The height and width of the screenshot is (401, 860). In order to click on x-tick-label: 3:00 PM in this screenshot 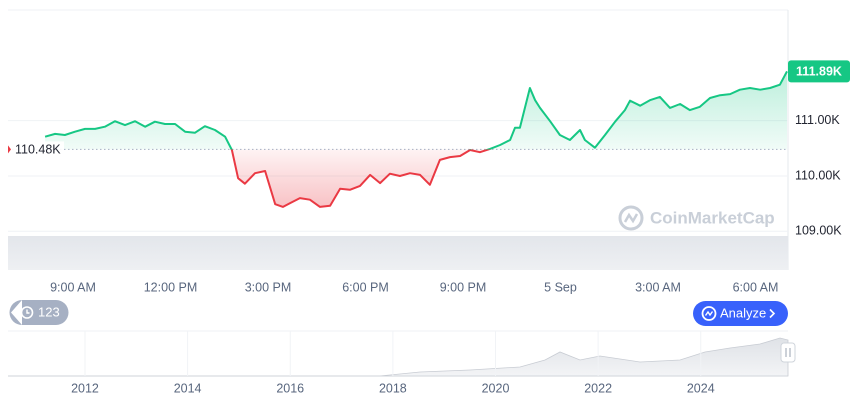, I will do `click(268, 287)`.